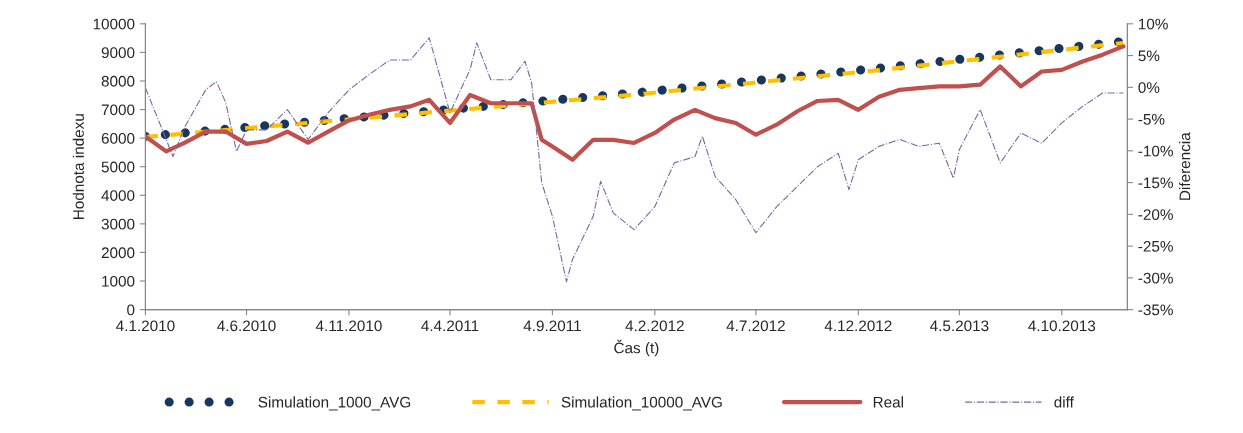 Image resolution: width=1243 pixels, height=433 pixels. I want to click on y2-tick-label: -30%, so click(1155, 278).